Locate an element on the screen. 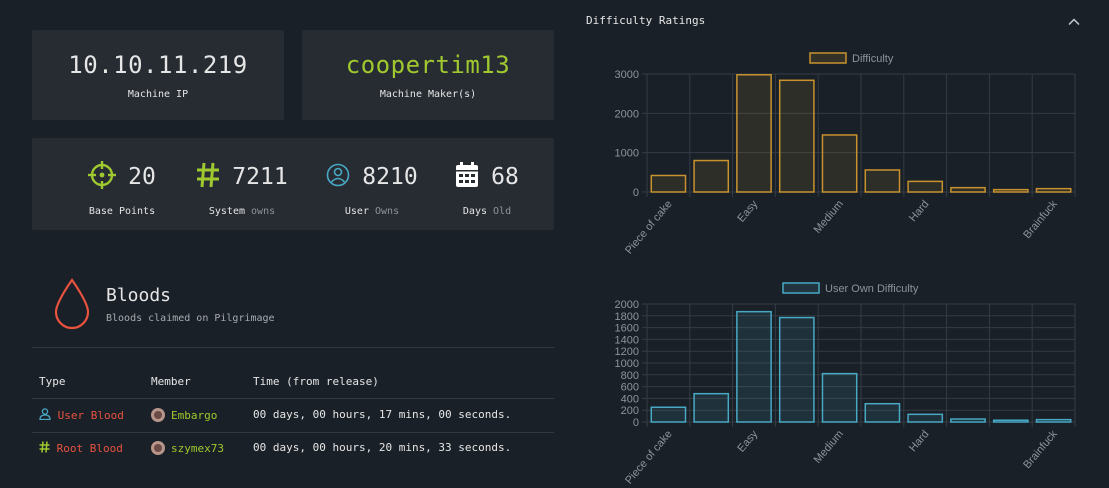 This screenshot has height=488, width=1109. chevron-up-icon is located at coordinates (1074, 22).